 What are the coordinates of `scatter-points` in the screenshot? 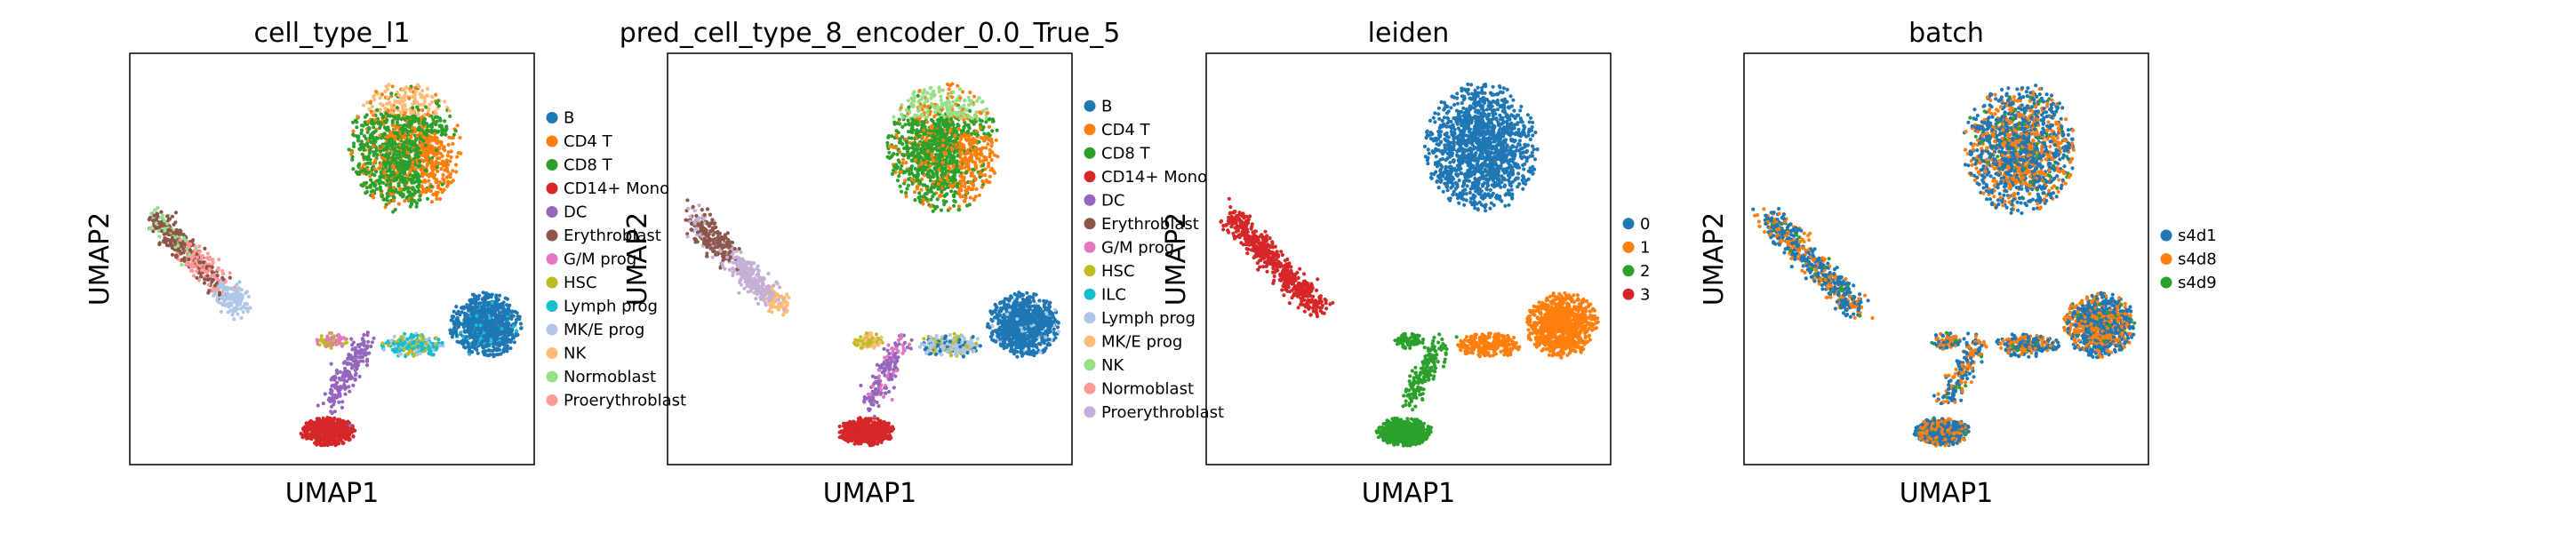 It's located at (335, 265).